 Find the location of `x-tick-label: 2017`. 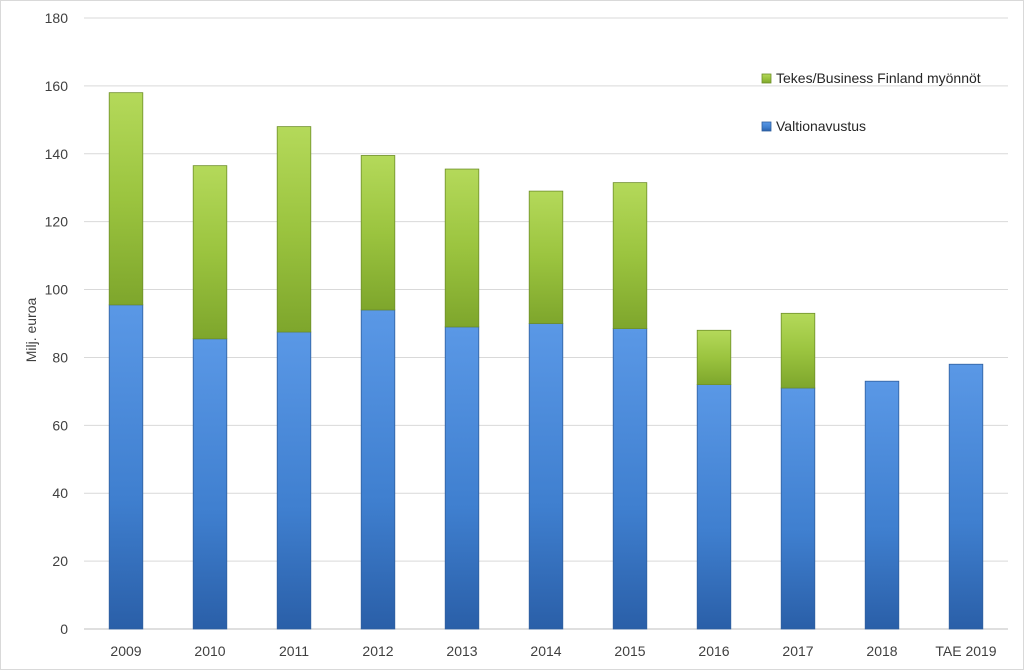

x-tick-label: 2017 is located at coordinates (797, 651).